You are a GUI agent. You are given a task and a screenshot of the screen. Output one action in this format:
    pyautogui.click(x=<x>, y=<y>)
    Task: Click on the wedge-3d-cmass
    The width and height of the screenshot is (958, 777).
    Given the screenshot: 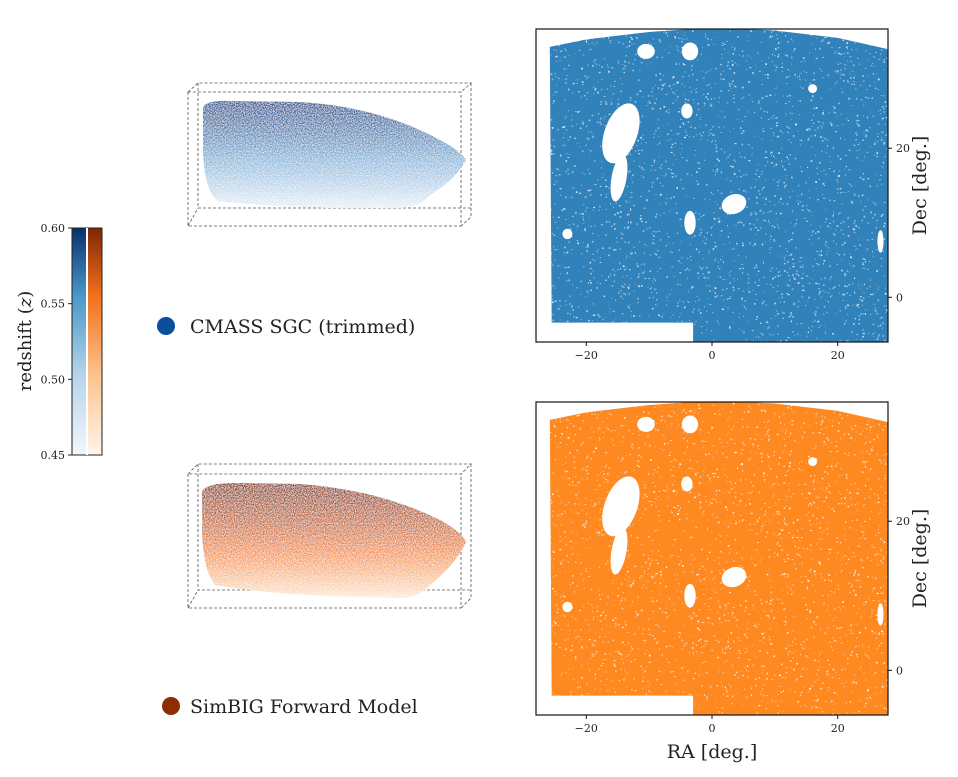 What is the action you would take?
    pyautogui.click(x=329, y=154)
    